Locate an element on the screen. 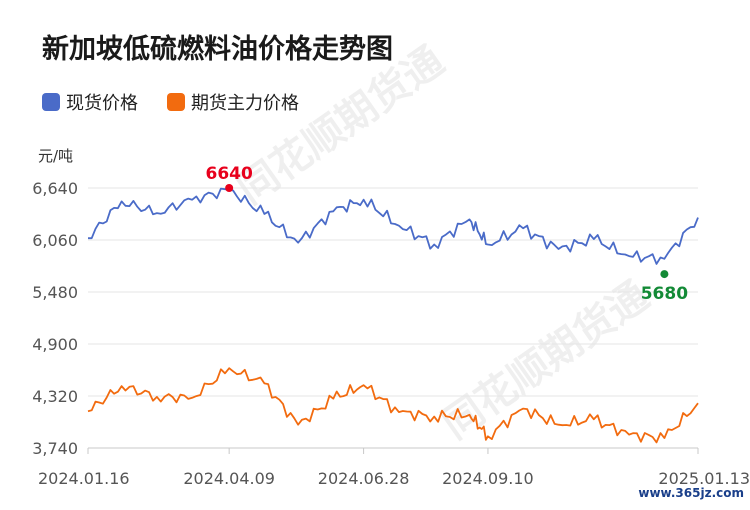 The image size is (750, 510). y-tick-label: 6,640 is located at coordinates (55, 188).